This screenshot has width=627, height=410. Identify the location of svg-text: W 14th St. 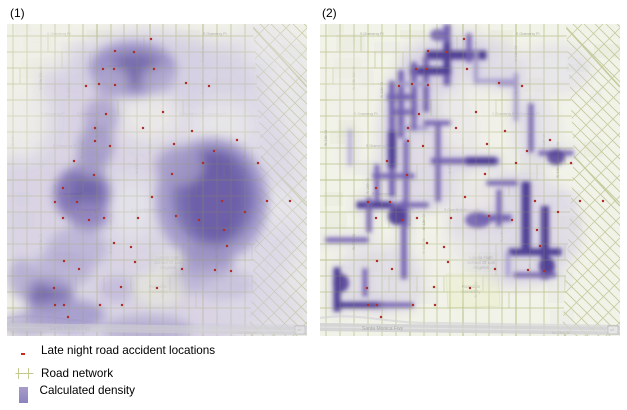
(558, 170).